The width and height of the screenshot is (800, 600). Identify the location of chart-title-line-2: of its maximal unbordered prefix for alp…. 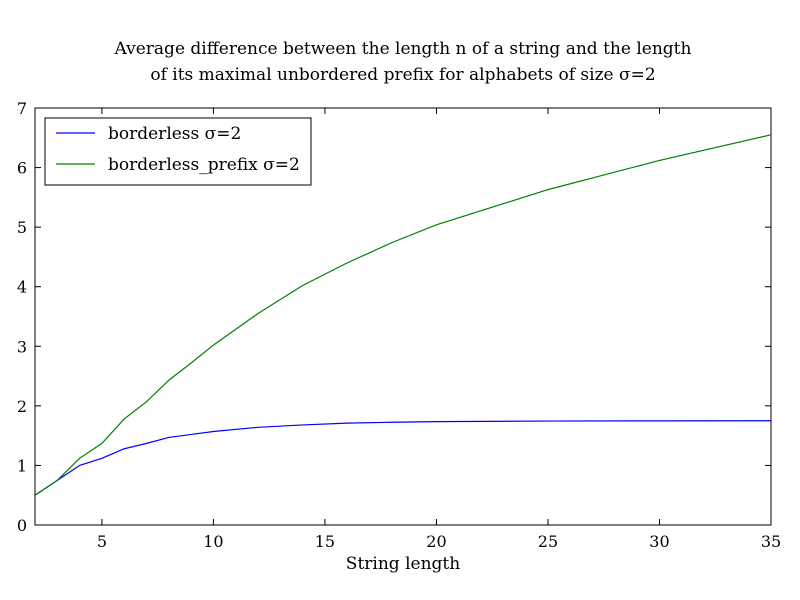
(402, 75).